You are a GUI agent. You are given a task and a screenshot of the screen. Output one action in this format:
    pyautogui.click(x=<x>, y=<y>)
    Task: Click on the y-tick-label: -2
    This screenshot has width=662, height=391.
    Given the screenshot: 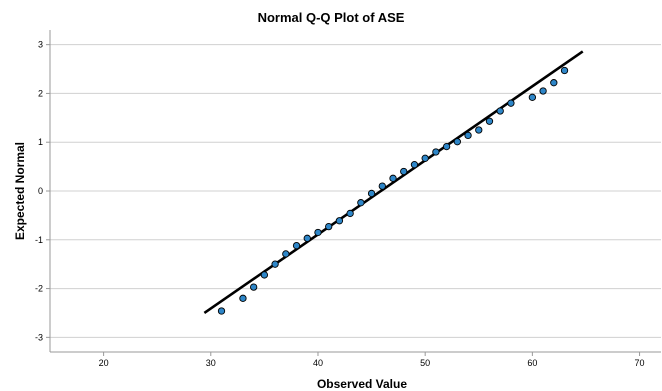 What is the action you would take?
    pyautogui.click(x=39, y=289)
    